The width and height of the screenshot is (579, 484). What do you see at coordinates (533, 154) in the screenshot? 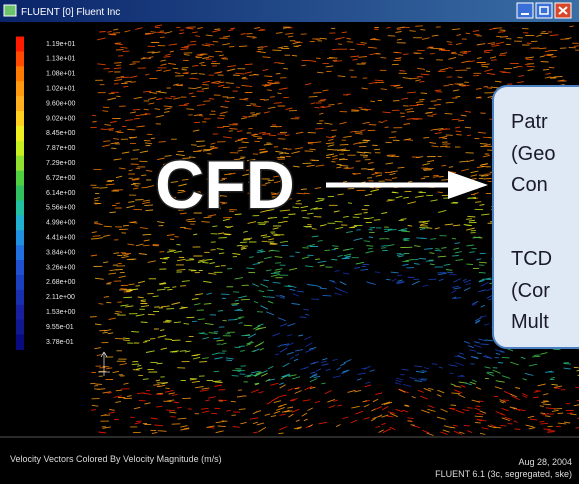
I see `callout-line: (Geo` at bounding box center [533, 154].